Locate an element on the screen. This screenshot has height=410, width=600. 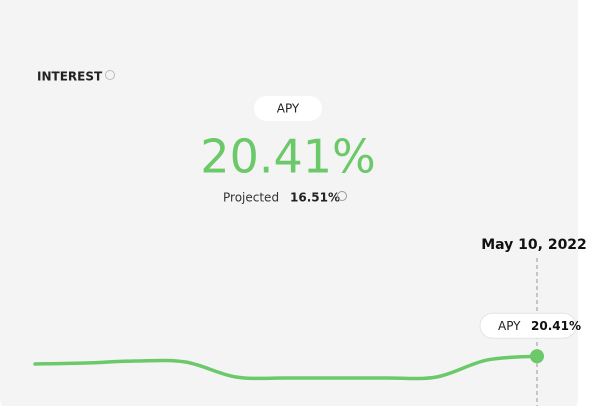
projected-label: Projected is located at coordinates (251, 198).